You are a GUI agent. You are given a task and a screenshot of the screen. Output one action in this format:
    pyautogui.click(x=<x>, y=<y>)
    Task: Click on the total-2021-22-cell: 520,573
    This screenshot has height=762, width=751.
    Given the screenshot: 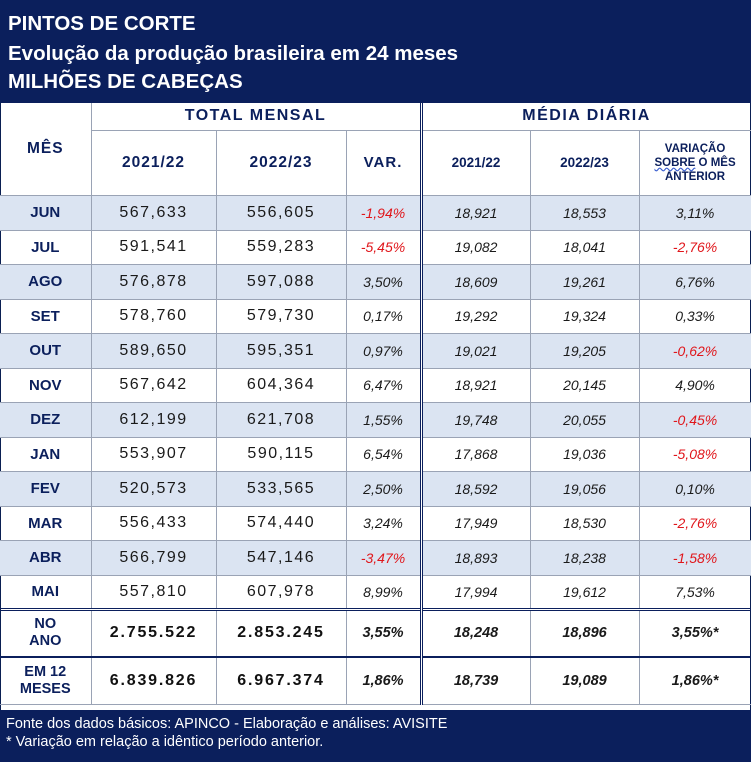 What is the action you would take?
    pyautogui.click(x=154, y=489)
    